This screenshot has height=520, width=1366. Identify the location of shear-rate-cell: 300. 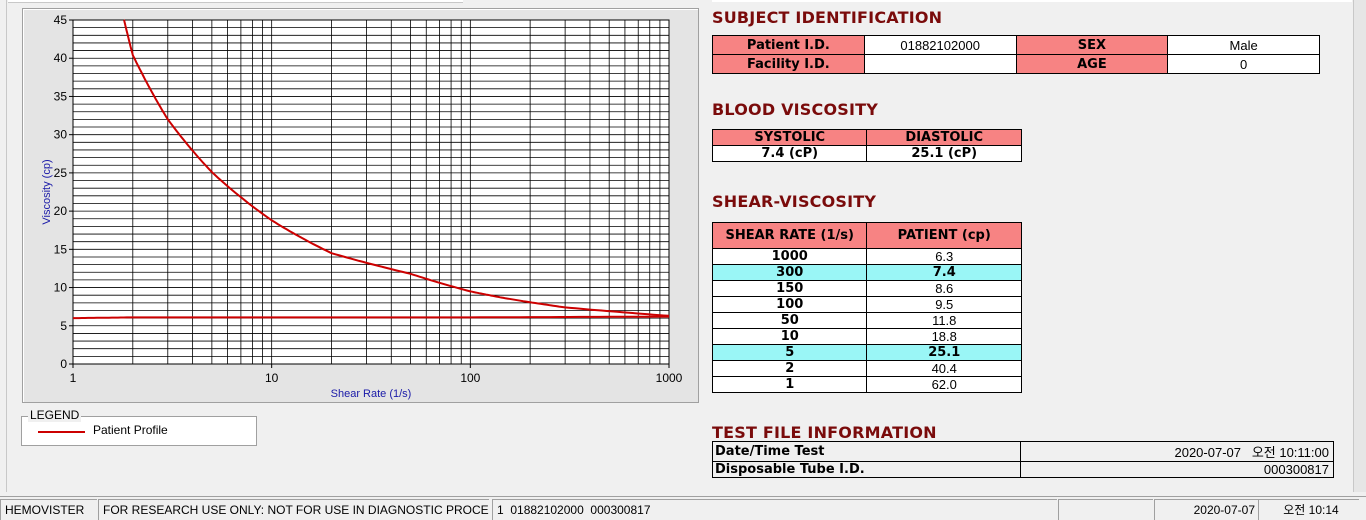
(789, 272).